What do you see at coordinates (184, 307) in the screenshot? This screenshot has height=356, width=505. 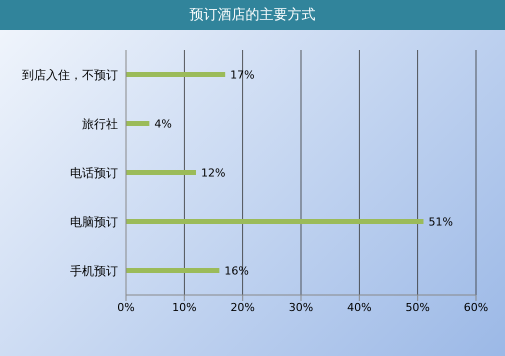 I see `x-tick-label: 10%` at bounding box center [184, 307].